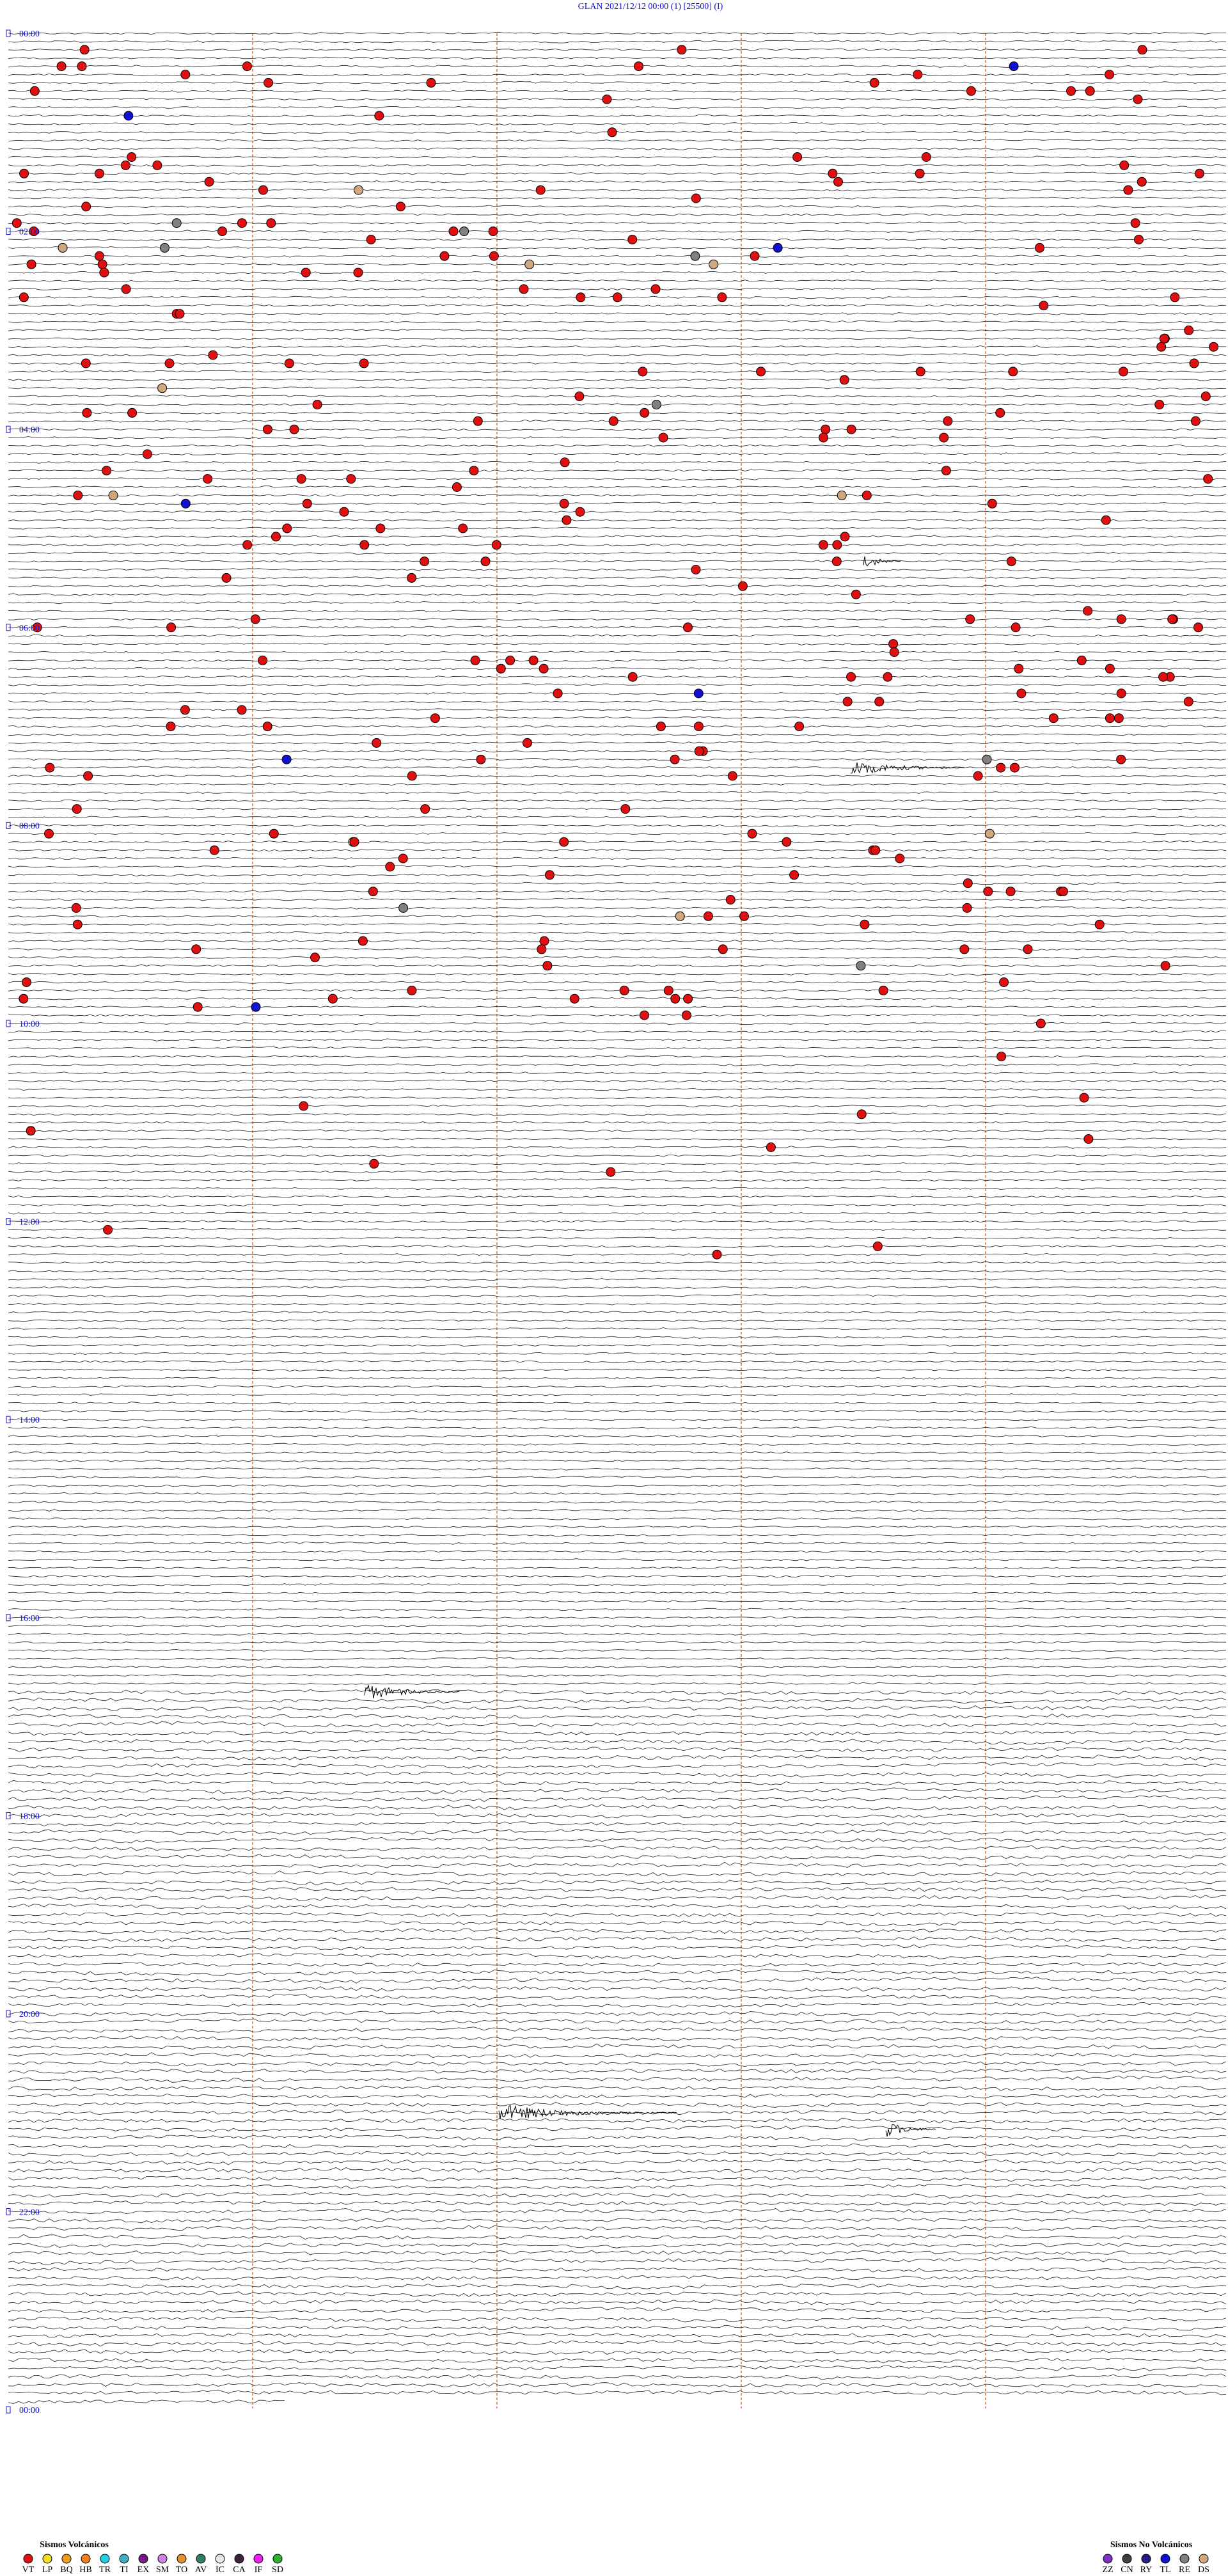 The image size is (1228, 2576). What do you see at coordinates (1151, 2545) in the screenshot?
I see `legend-title: Sismos No Volcánicos` at bounding box center [1151, 2545].